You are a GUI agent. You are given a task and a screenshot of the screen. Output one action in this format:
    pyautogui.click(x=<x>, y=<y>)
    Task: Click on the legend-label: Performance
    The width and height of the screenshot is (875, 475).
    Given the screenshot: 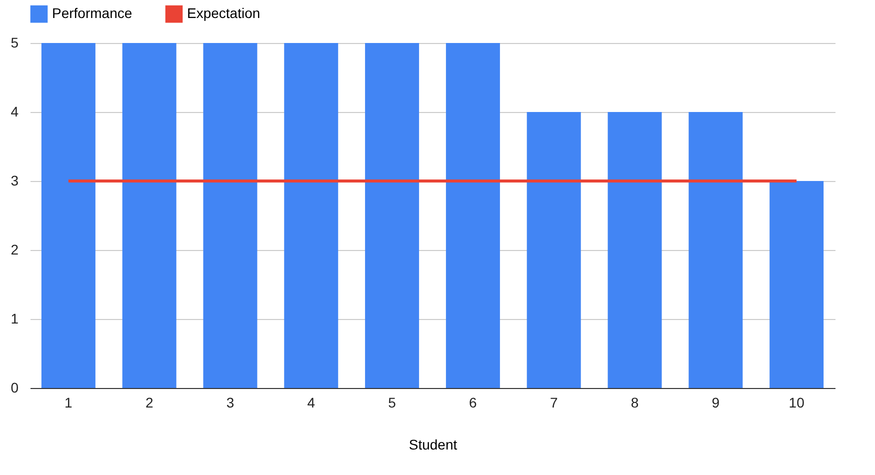 What is the action you would take?
    pyautogui.click(x=92, y=13)
    